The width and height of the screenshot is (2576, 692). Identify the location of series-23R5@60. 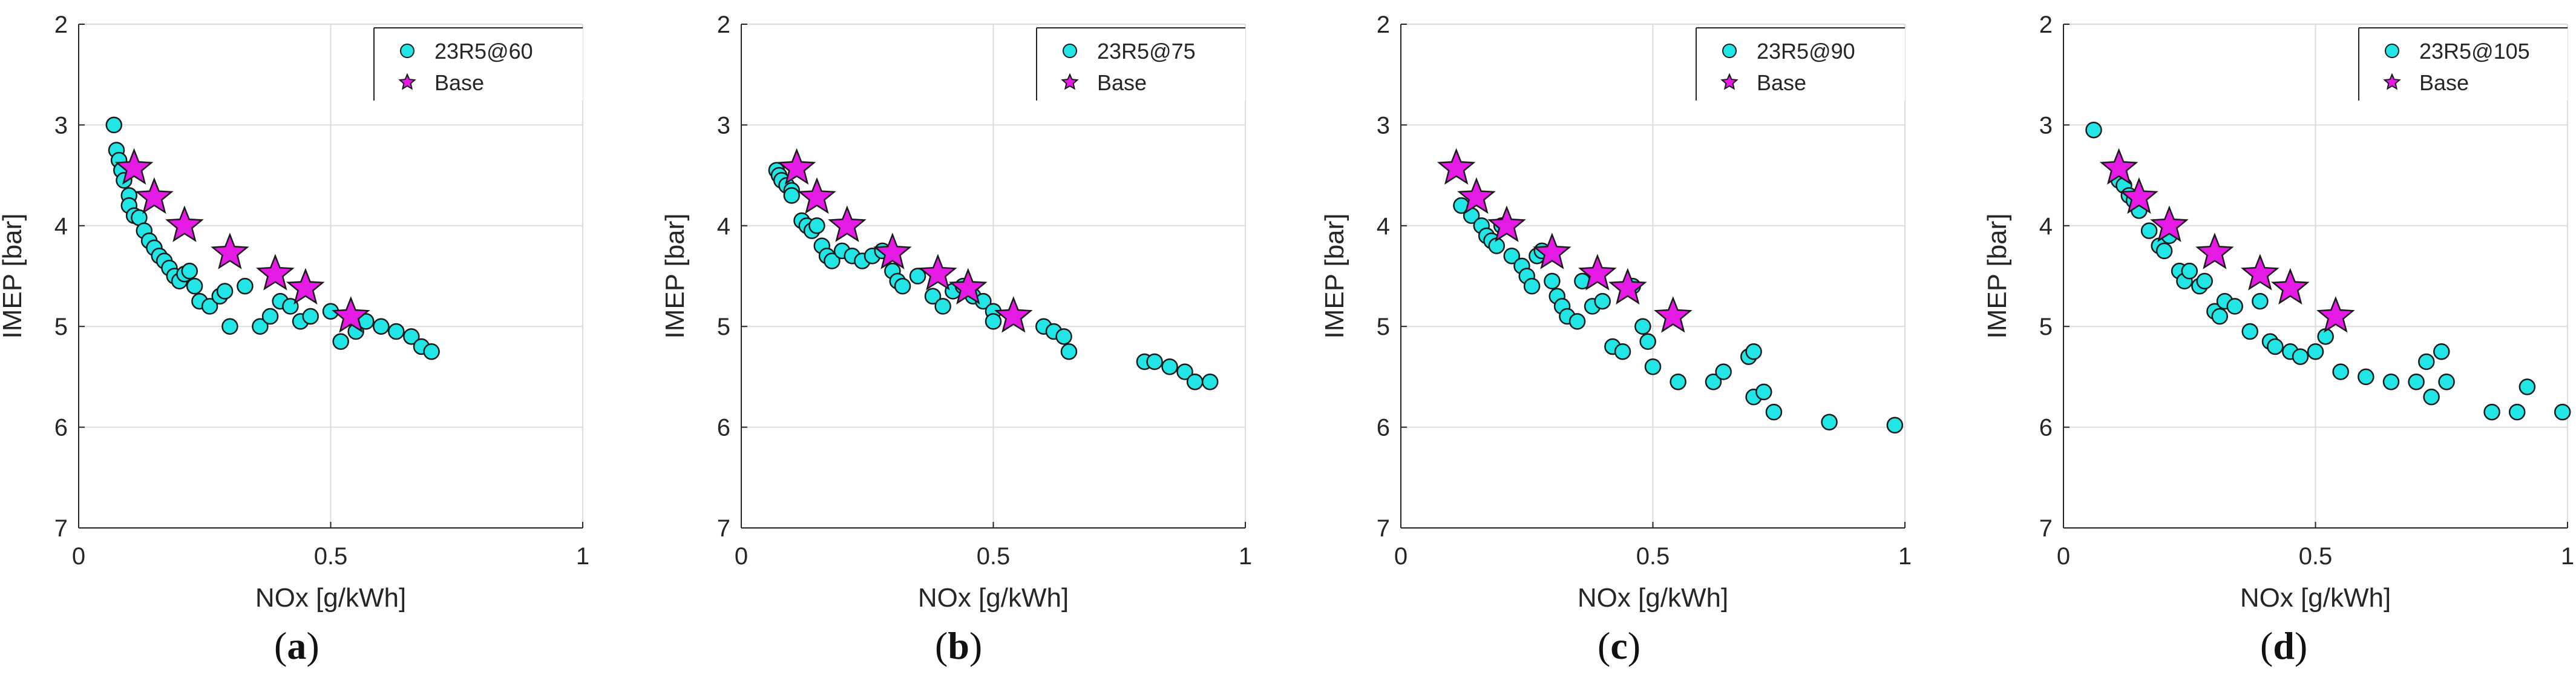
(272, 238).